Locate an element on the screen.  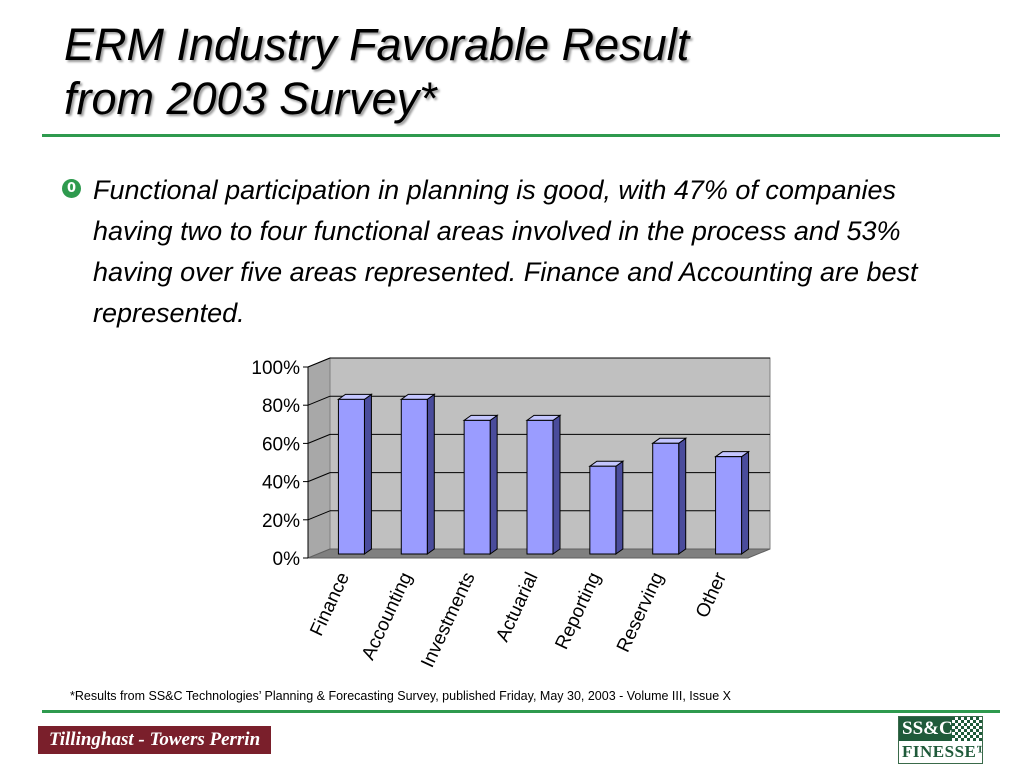
y-tick-label: 0% is located at coordinates (287, 559).